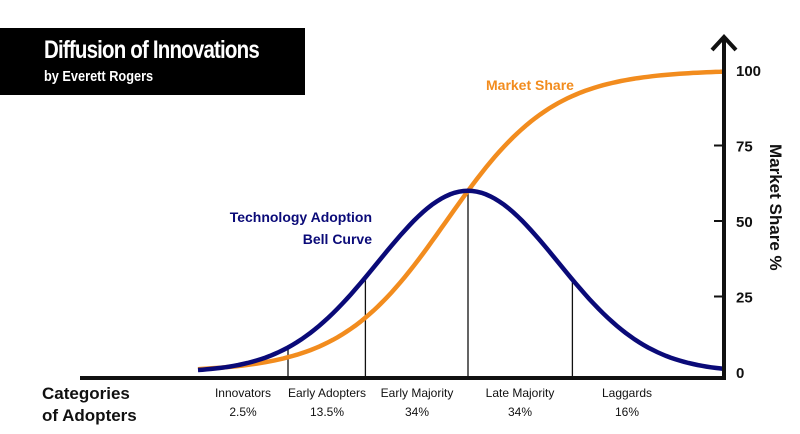 The width and height of the screenshot is (800, 434). What do you see at coordinates (152, 50) in the screenshot?
I see `chart-title: Diffusion of Innovations` at bounding box center [152, 50].